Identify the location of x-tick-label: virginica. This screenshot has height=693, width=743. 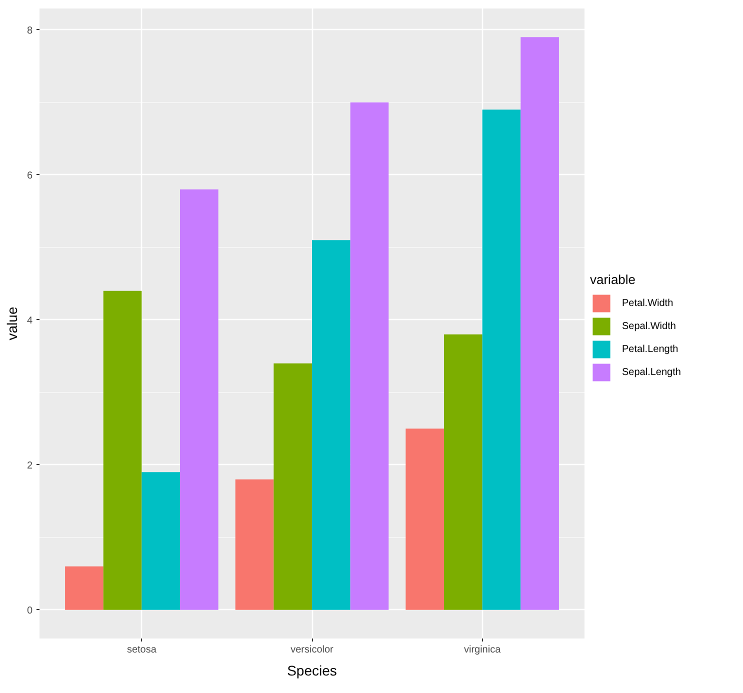
(483, 650).